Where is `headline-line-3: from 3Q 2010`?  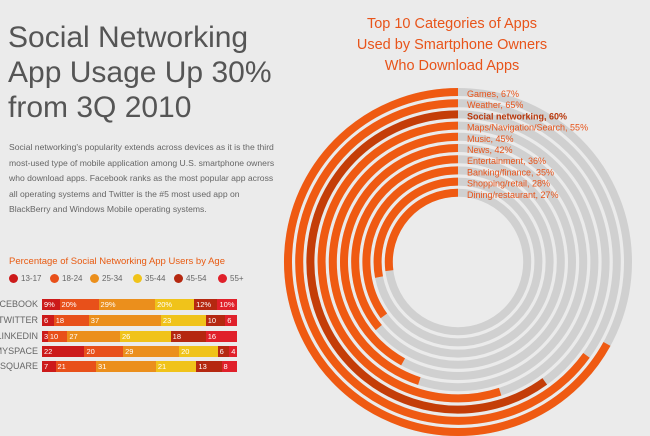 headline-line-3: from 3Q 2010 is located at coordinates (100, 107).